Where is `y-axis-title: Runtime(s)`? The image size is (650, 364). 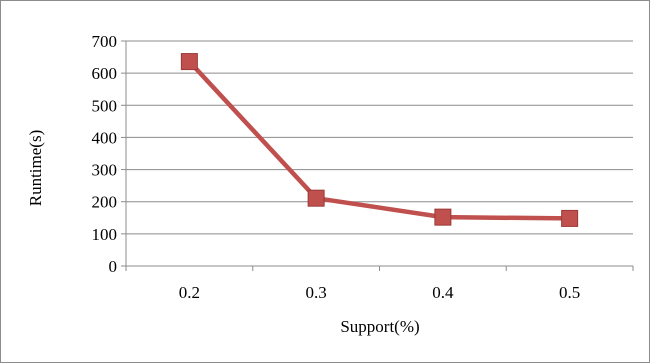 y-axis-title: Runtime(s) is located at coordinates (35, 168).